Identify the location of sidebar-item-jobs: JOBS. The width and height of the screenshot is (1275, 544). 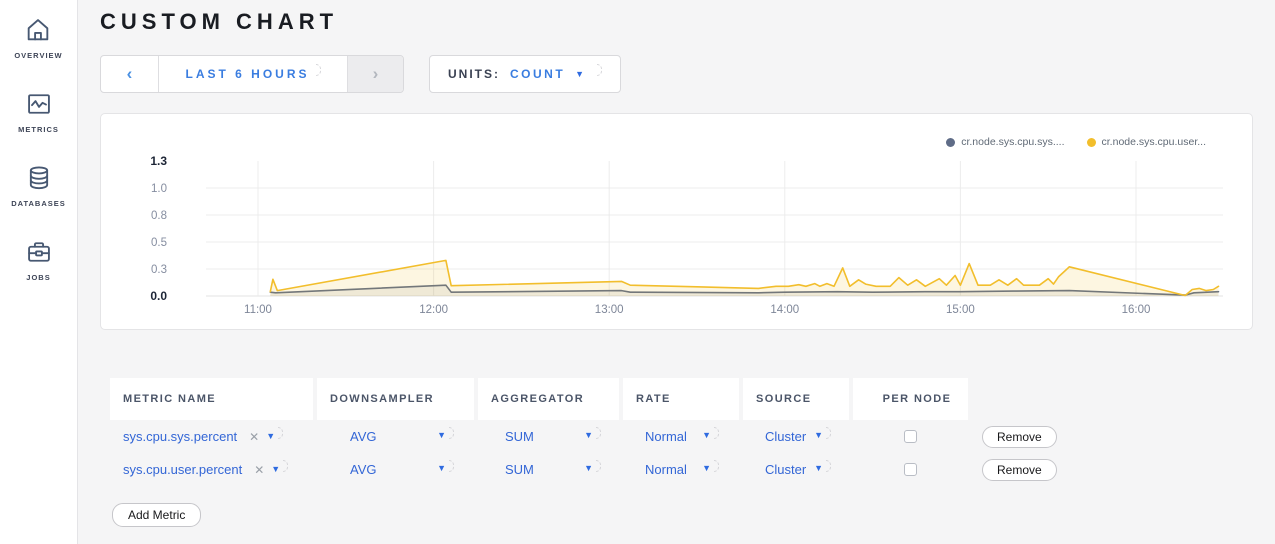
(39, 260).